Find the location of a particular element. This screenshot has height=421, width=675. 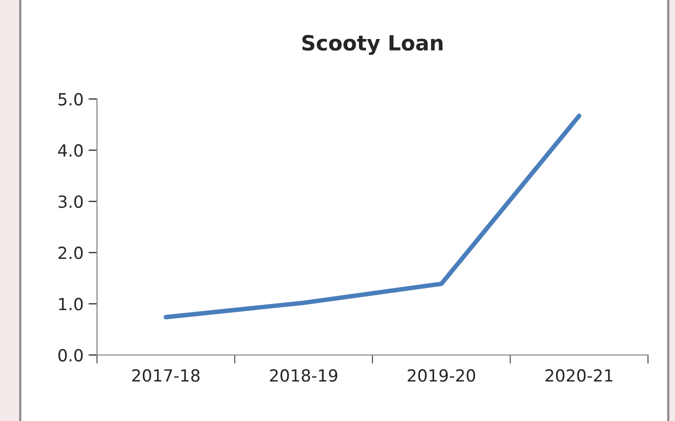

y-tick-label: 2.0 is located at coordinates (70, 253).